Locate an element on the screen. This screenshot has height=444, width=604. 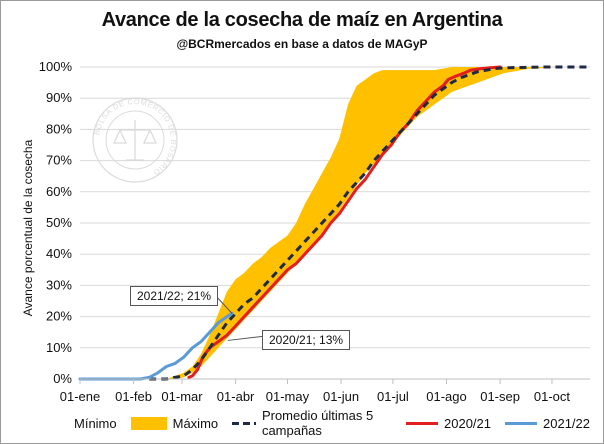
x-tick-label: 01-abr is located at coordinates (236, 396).